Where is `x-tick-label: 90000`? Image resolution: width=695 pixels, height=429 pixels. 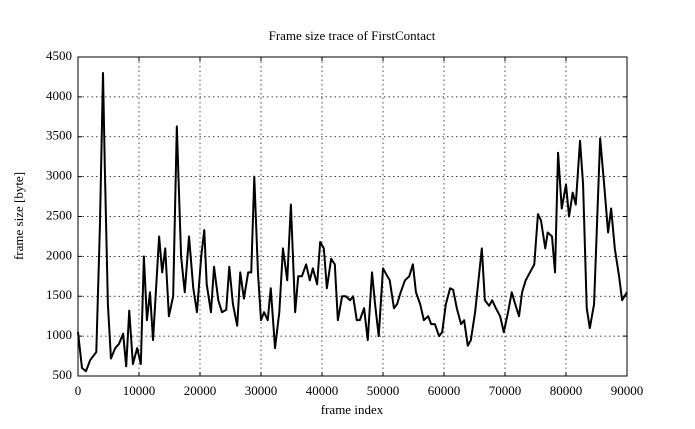 x-tick-label: 90000 is located at coordinates (627, 390).